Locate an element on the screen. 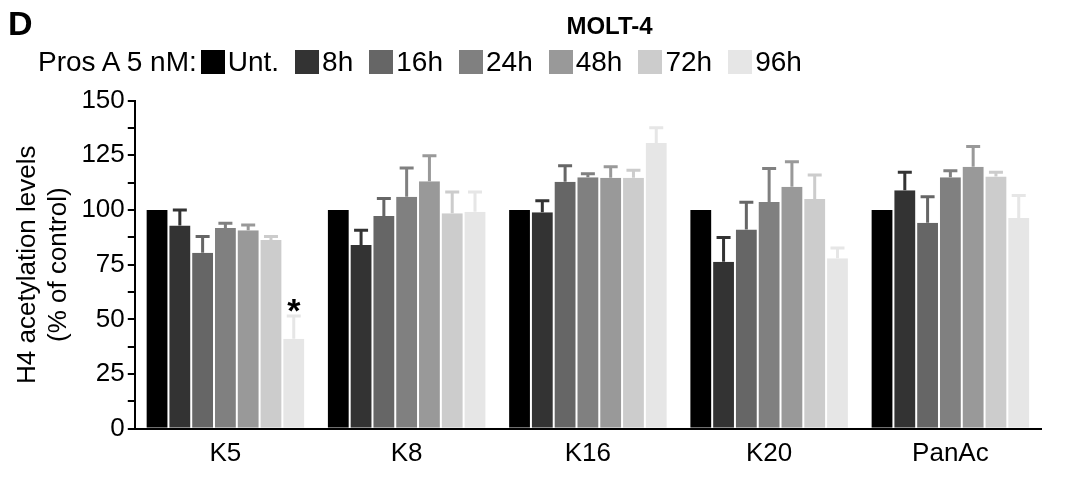 The image size is (1069, 487). y-tick-label: 100 is located at coordinates (103, 208).